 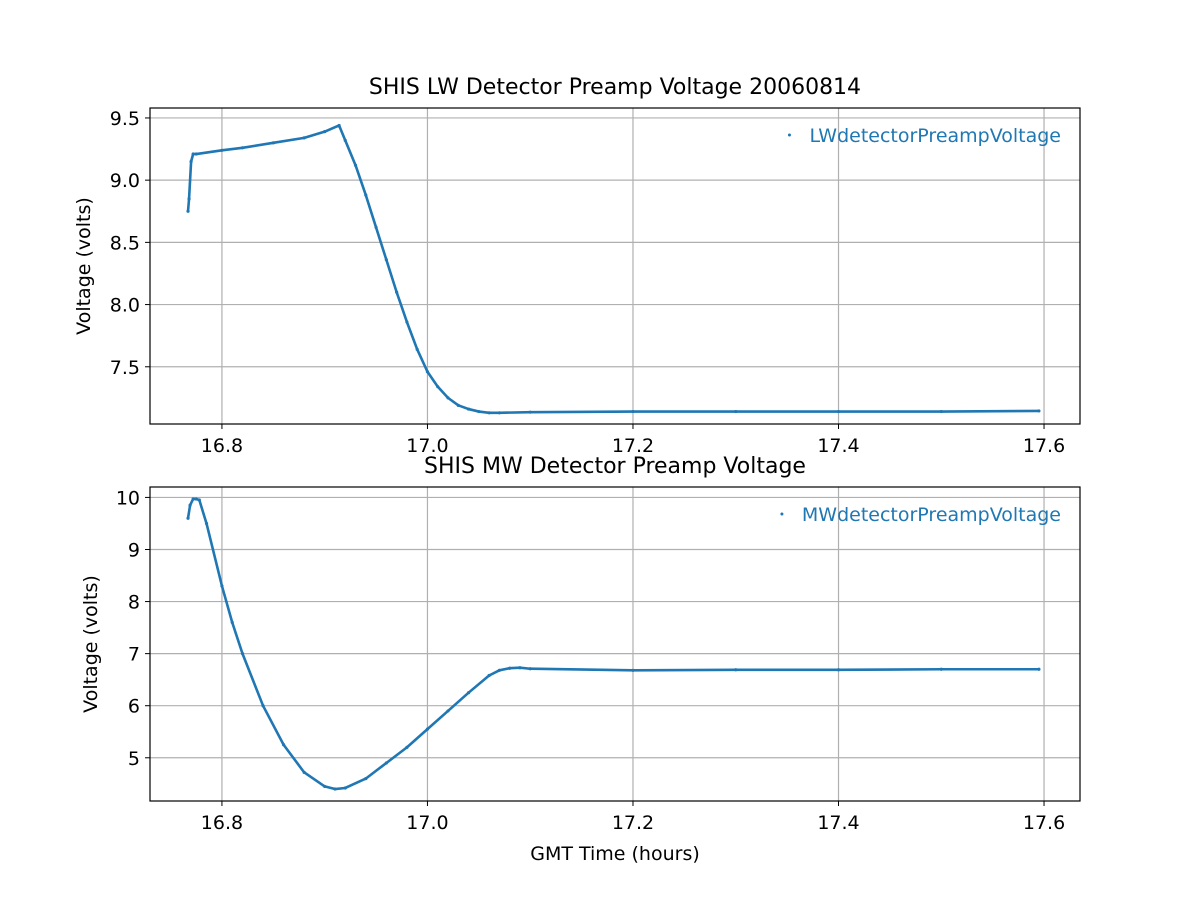 I want to click on chart-title: SHIS MW Detector Preamp Voltage, so click(x=615, y=466).